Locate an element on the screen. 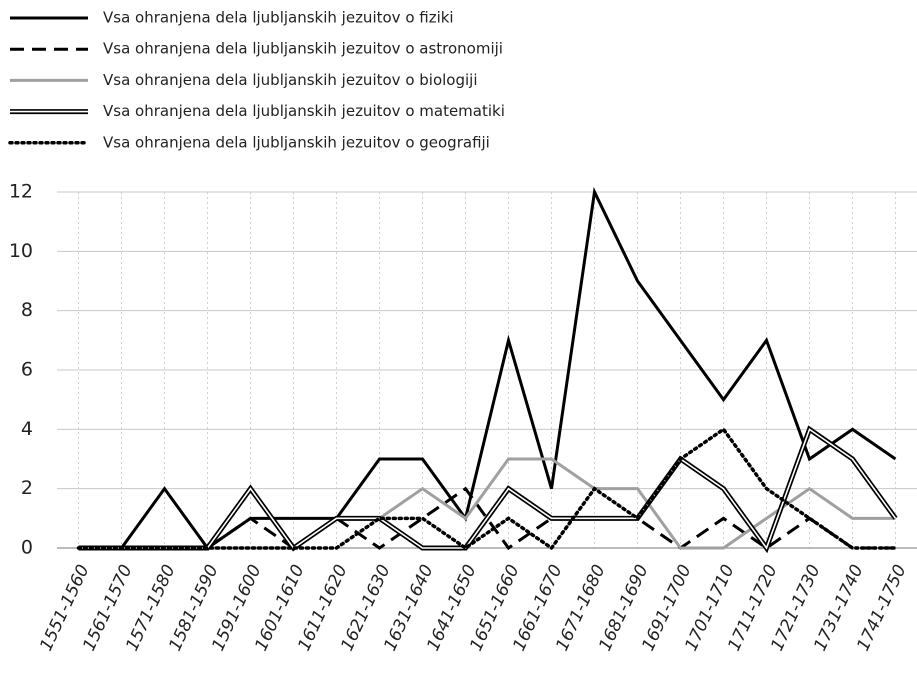 Image resolution: width=917 pixels, height=676 pixels. y-tick-label: 12 is located at coordinates (21, 192).